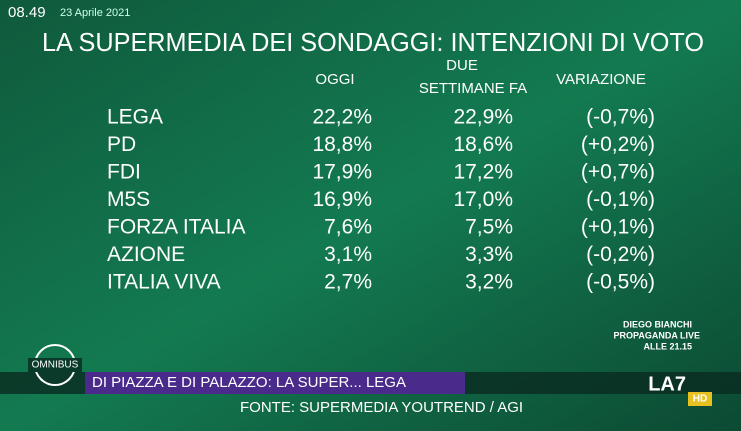 This screenshot has width=741, height=431. What do you see at coordinates (620, 199) in the screenshot?
I see `cell-change: (-0,1%)` at bounding box center [620, 199].